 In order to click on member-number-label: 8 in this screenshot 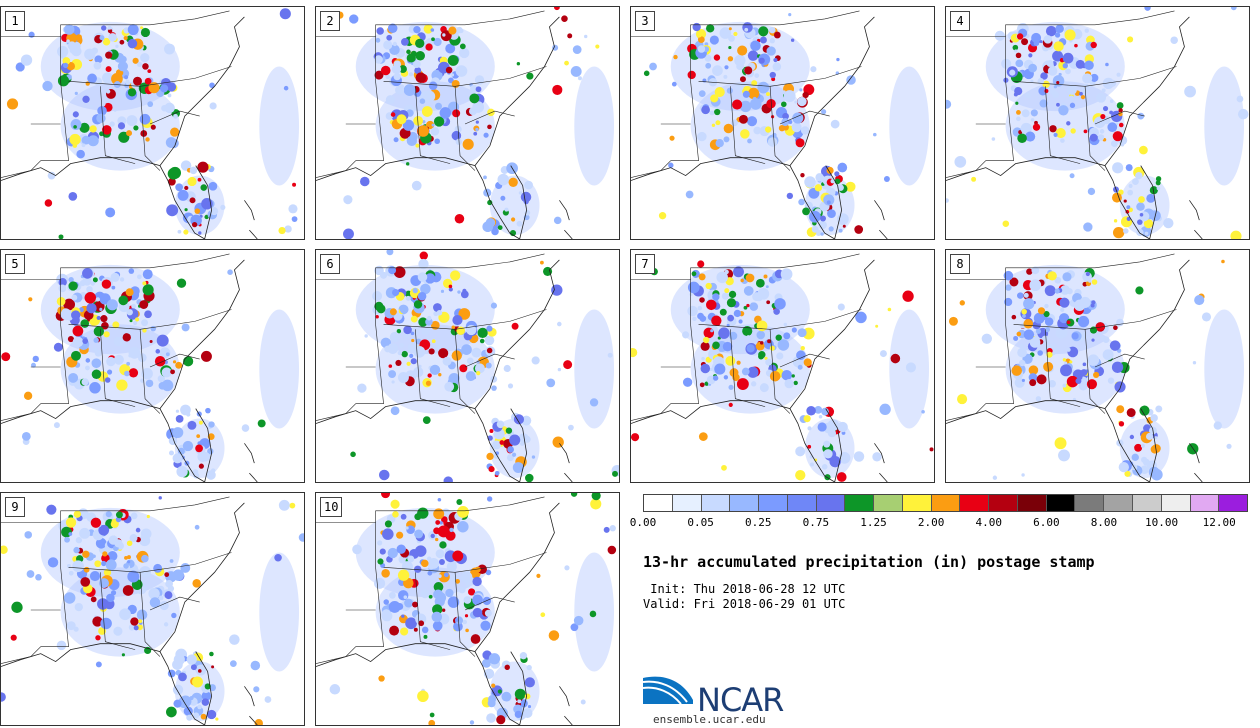, I will do `click(960, 264)`.